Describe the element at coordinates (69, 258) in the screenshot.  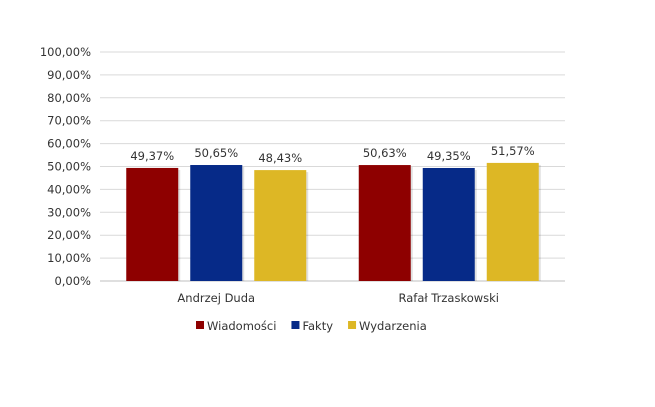
I see `y-tick-label: 10,00%` at that location.